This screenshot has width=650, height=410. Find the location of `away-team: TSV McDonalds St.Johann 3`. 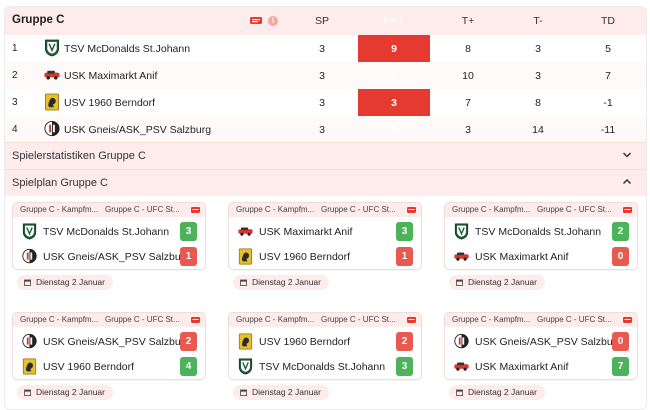

away-team: TSV McDonalds St.Johann 3 is located at coordinates (325, 367).